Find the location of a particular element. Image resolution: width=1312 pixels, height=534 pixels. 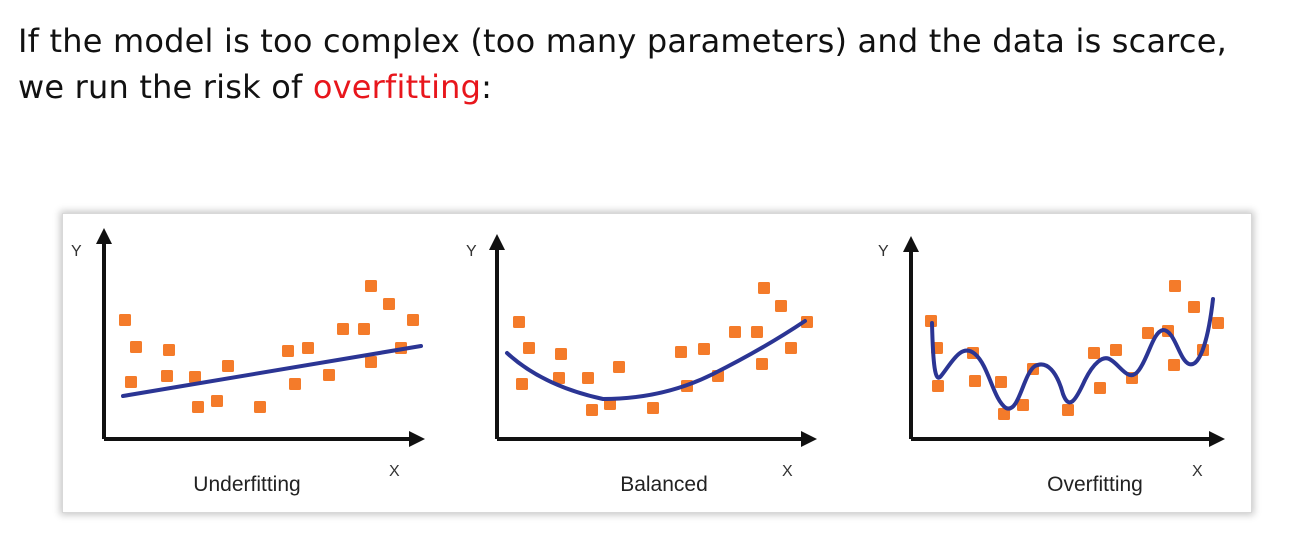

intro-line-2-prefix: we run the risk of is located at coordinates (165, 87).